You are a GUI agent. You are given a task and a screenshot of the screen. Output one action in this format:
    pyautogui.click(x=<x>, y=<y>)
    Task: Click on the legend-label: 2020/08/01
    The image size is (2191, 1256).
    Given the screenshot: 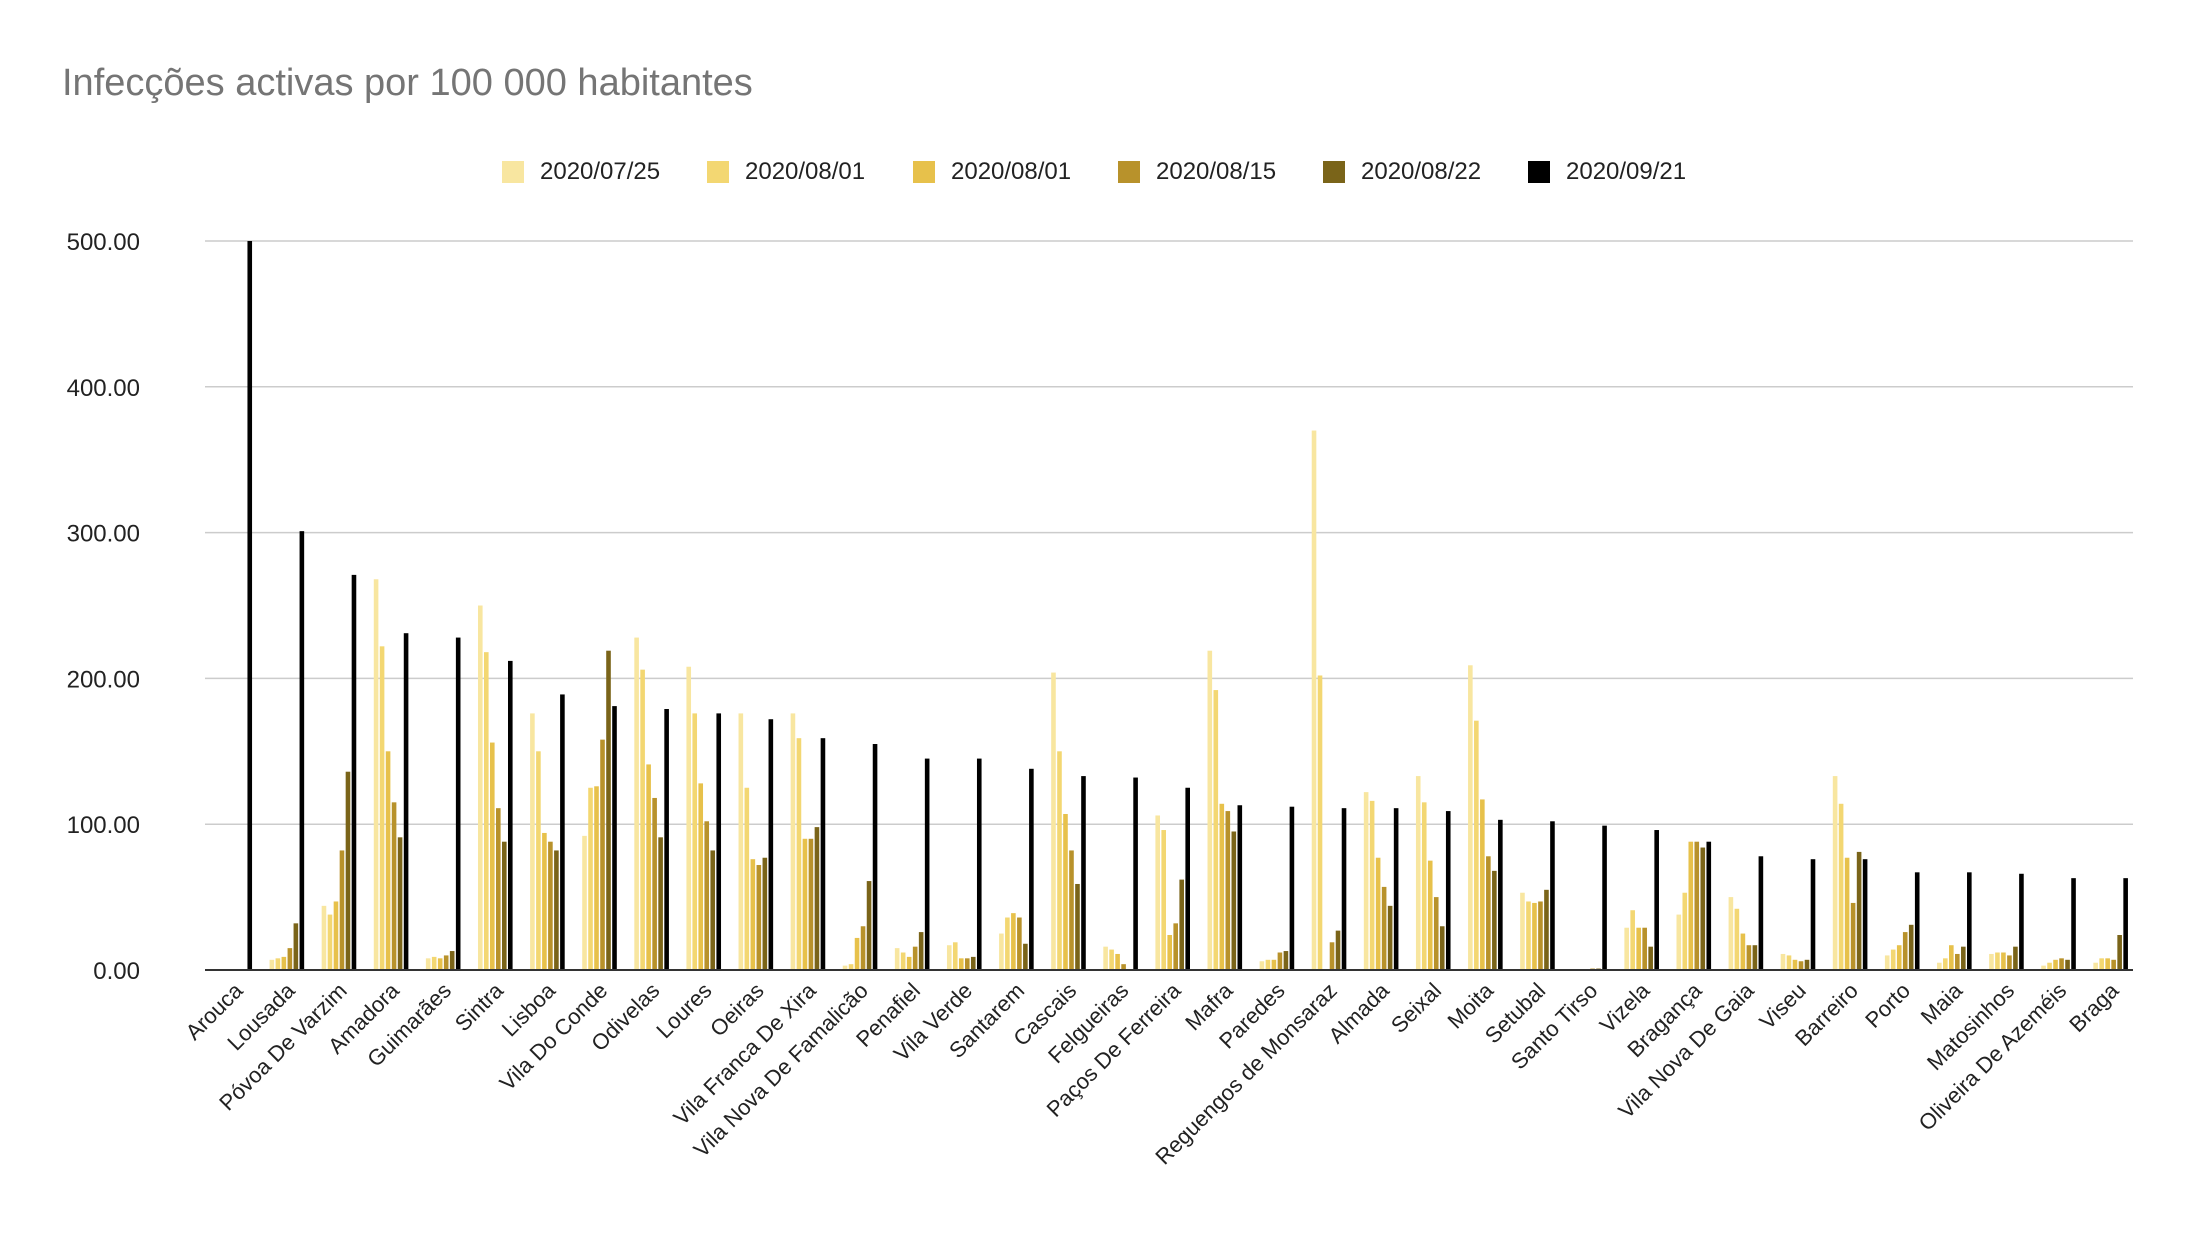 What is the action you would take?
    pyautogui.click(x=1011, y=171)
    